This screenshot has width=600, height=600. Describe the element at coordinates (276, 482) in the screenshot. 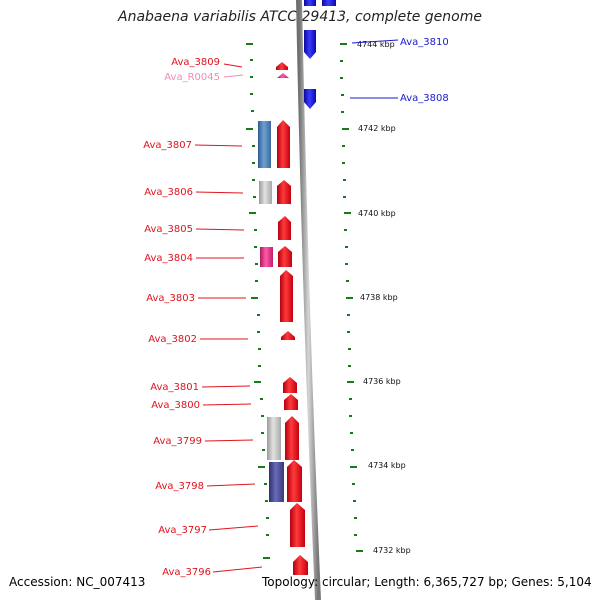

I see `gene-feature-ava-3798-paralog` at that location.